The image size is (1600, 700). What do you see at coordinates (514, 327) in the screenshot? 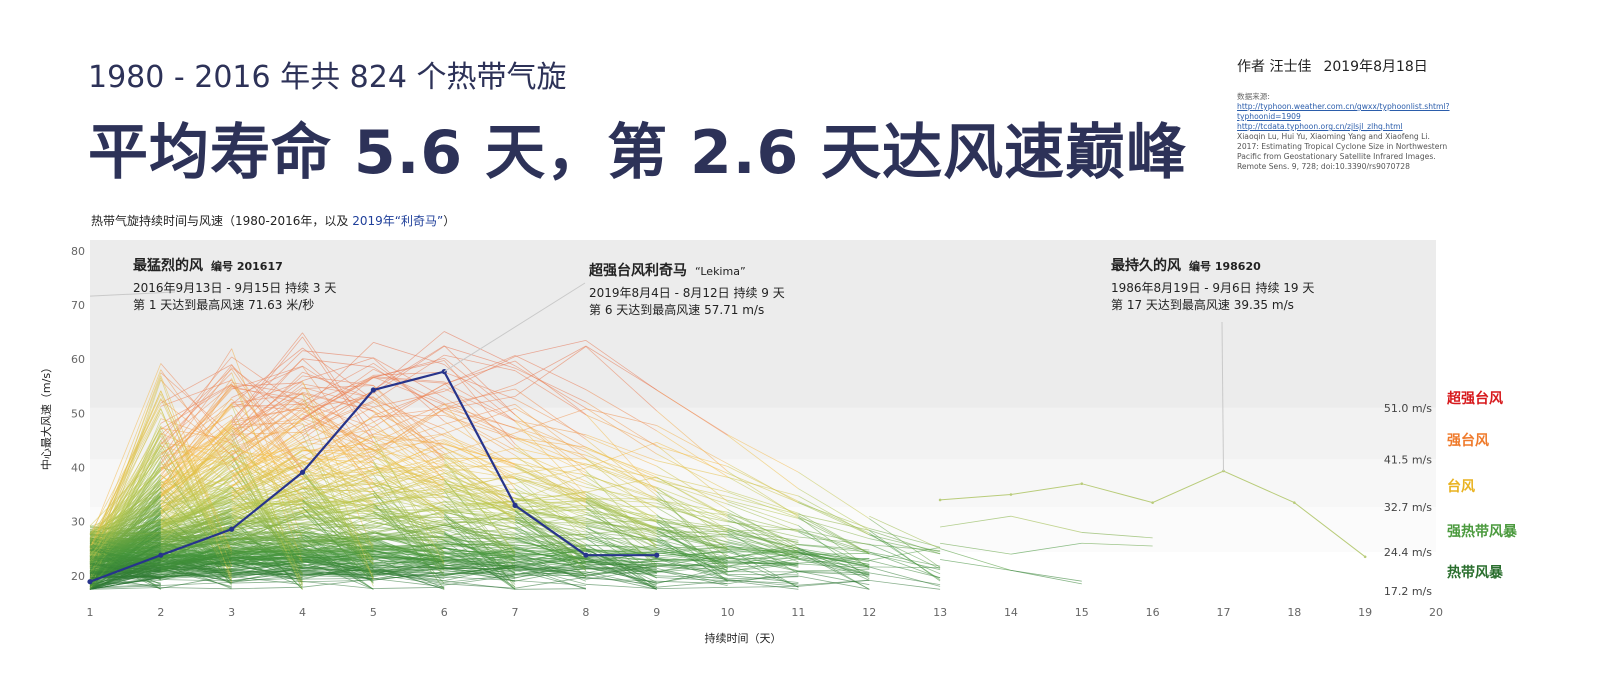
I see `annotation-leader` at bounding box center [514, 327].